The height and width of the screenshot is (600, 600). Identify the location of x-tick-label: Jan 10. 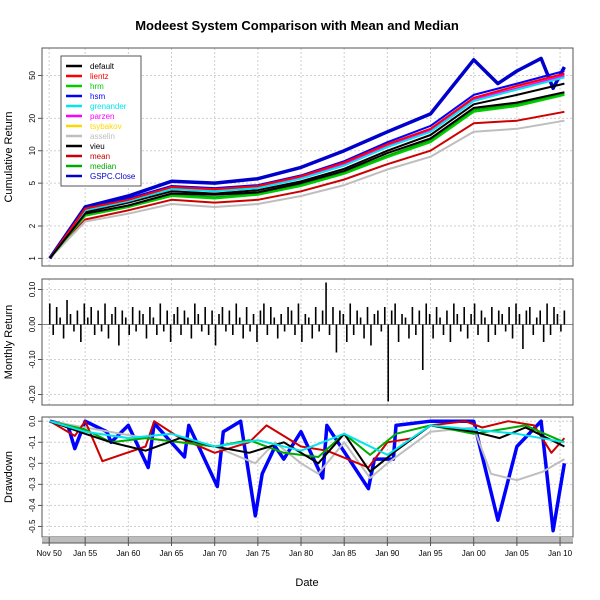
(560, 553).